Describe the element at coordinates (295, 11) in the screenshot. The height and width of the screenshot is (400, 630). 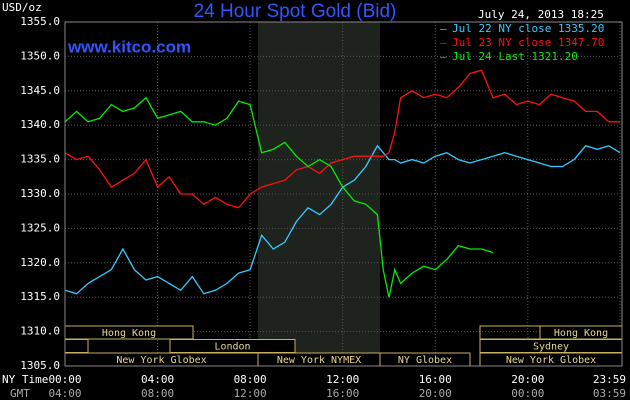
I see `chart-title: 24 Hour Spot Gold (Bid)` at that location.